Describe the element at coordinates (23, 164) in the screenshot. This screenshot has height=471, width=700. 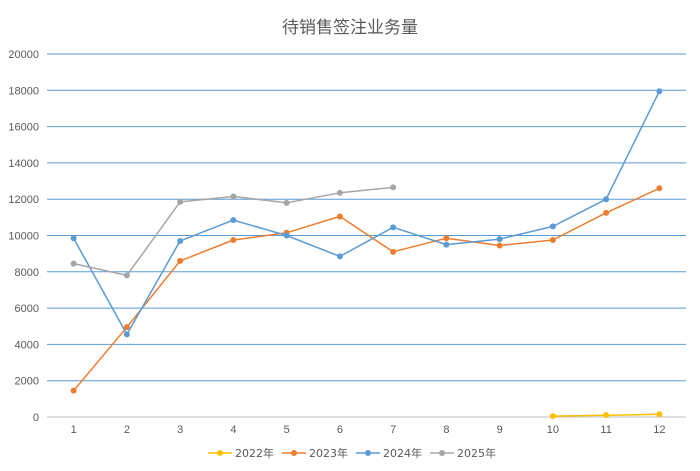
I see `y-tick-label: 14000` at that location.